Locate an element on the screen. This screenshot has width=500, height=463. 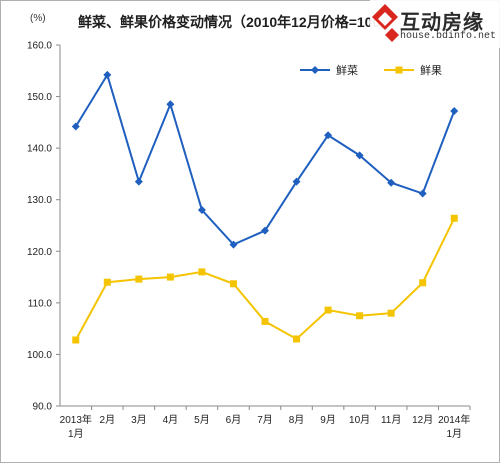
legend-label: 鲜果 is located at coordinates (431, 70).